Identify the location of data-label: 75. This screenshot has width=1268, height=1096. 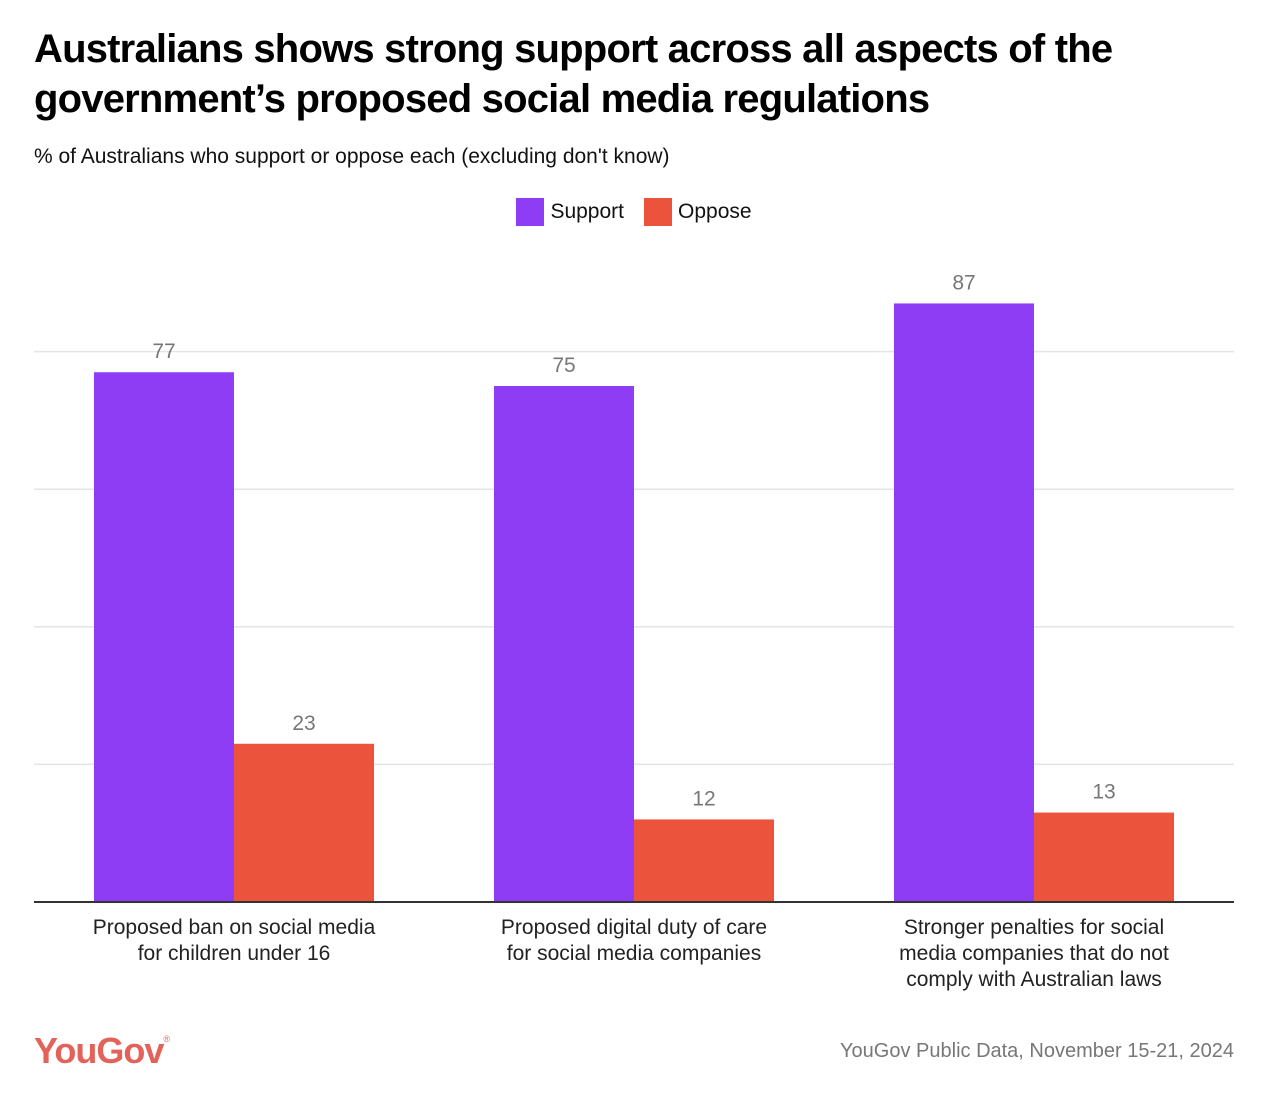
(563, 365).